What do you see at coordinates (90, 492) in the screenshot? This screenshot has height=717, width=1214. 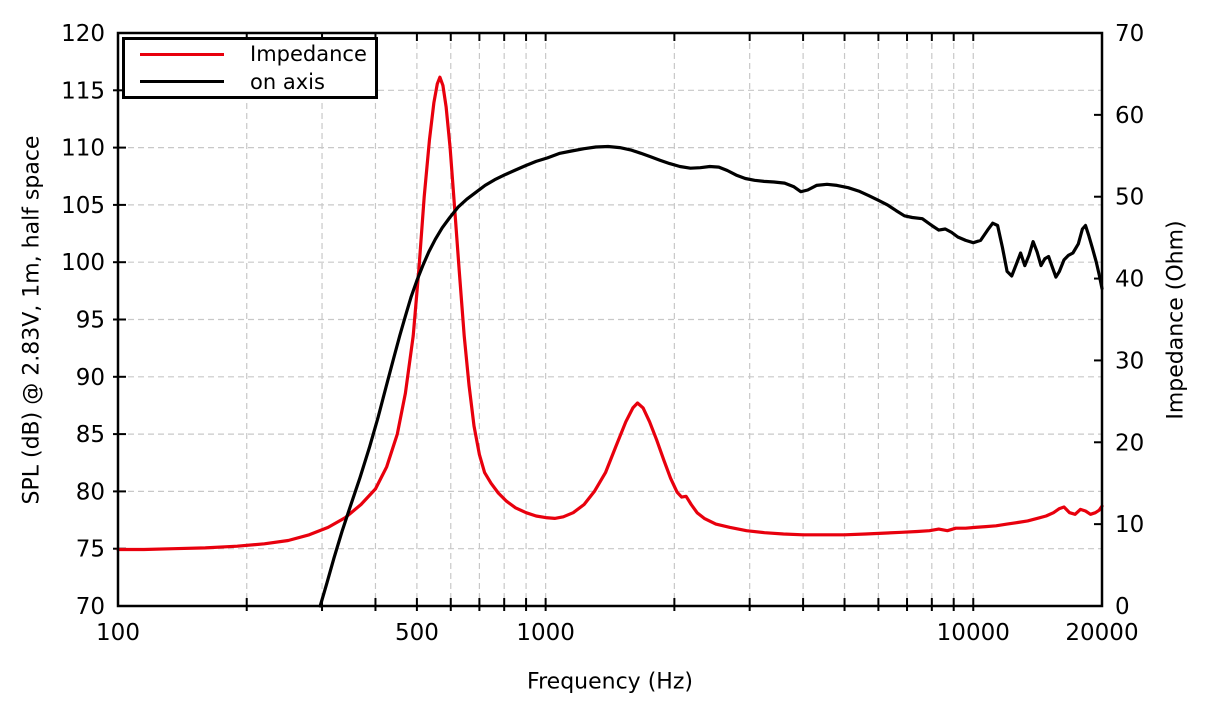 I see `y-left-tick-label: 80` at bounding box center [90, 492].